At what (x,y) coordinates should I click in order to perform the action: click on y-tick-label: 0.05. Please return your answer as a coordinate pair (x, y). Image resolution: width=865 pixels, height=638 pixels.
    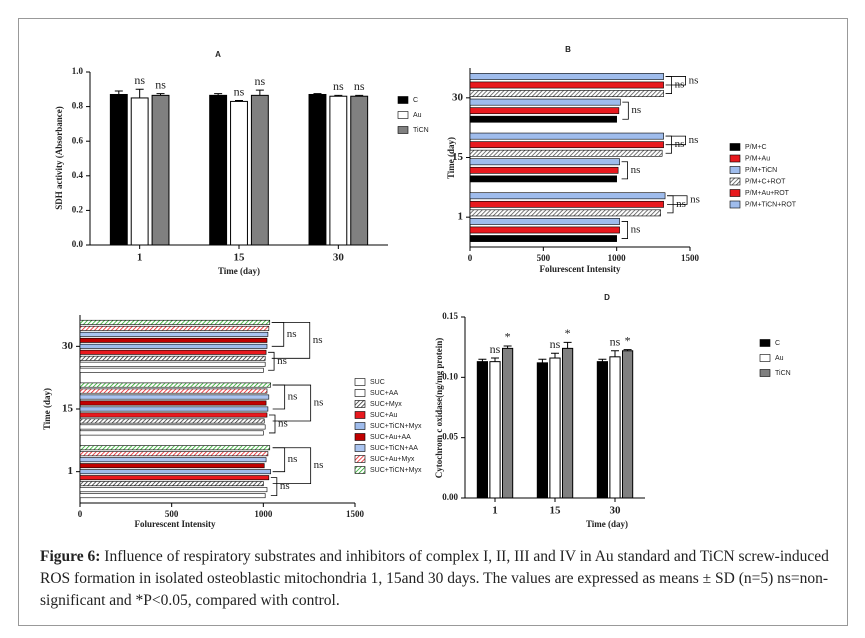
    Looking at the image, I should click on (450, 437).